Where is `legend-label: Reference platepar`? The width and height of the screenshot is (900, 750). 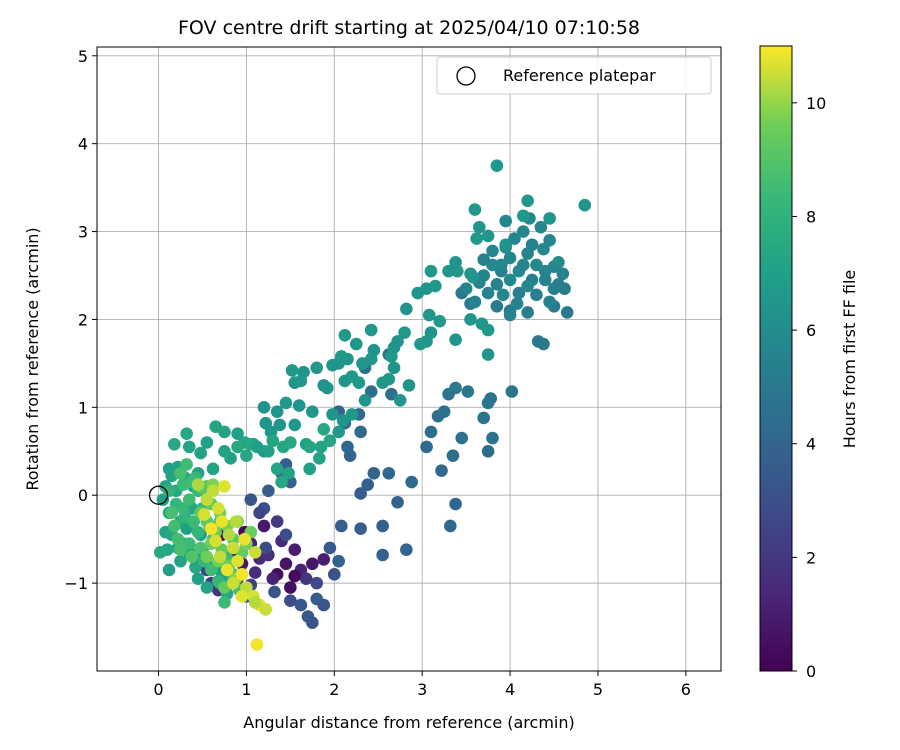
legend-label: Reference platepar is located at coordinates (579, 75).